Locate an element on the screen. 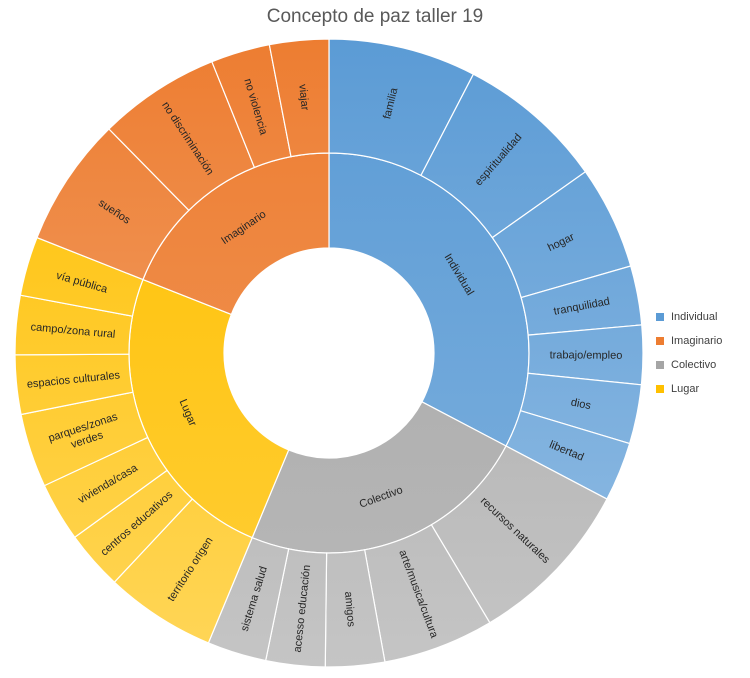 The width and height of the screenshot is (750, 678). outer-label-trabajo-empleo: trabajo/empleo is located at coordinates (586, 355).